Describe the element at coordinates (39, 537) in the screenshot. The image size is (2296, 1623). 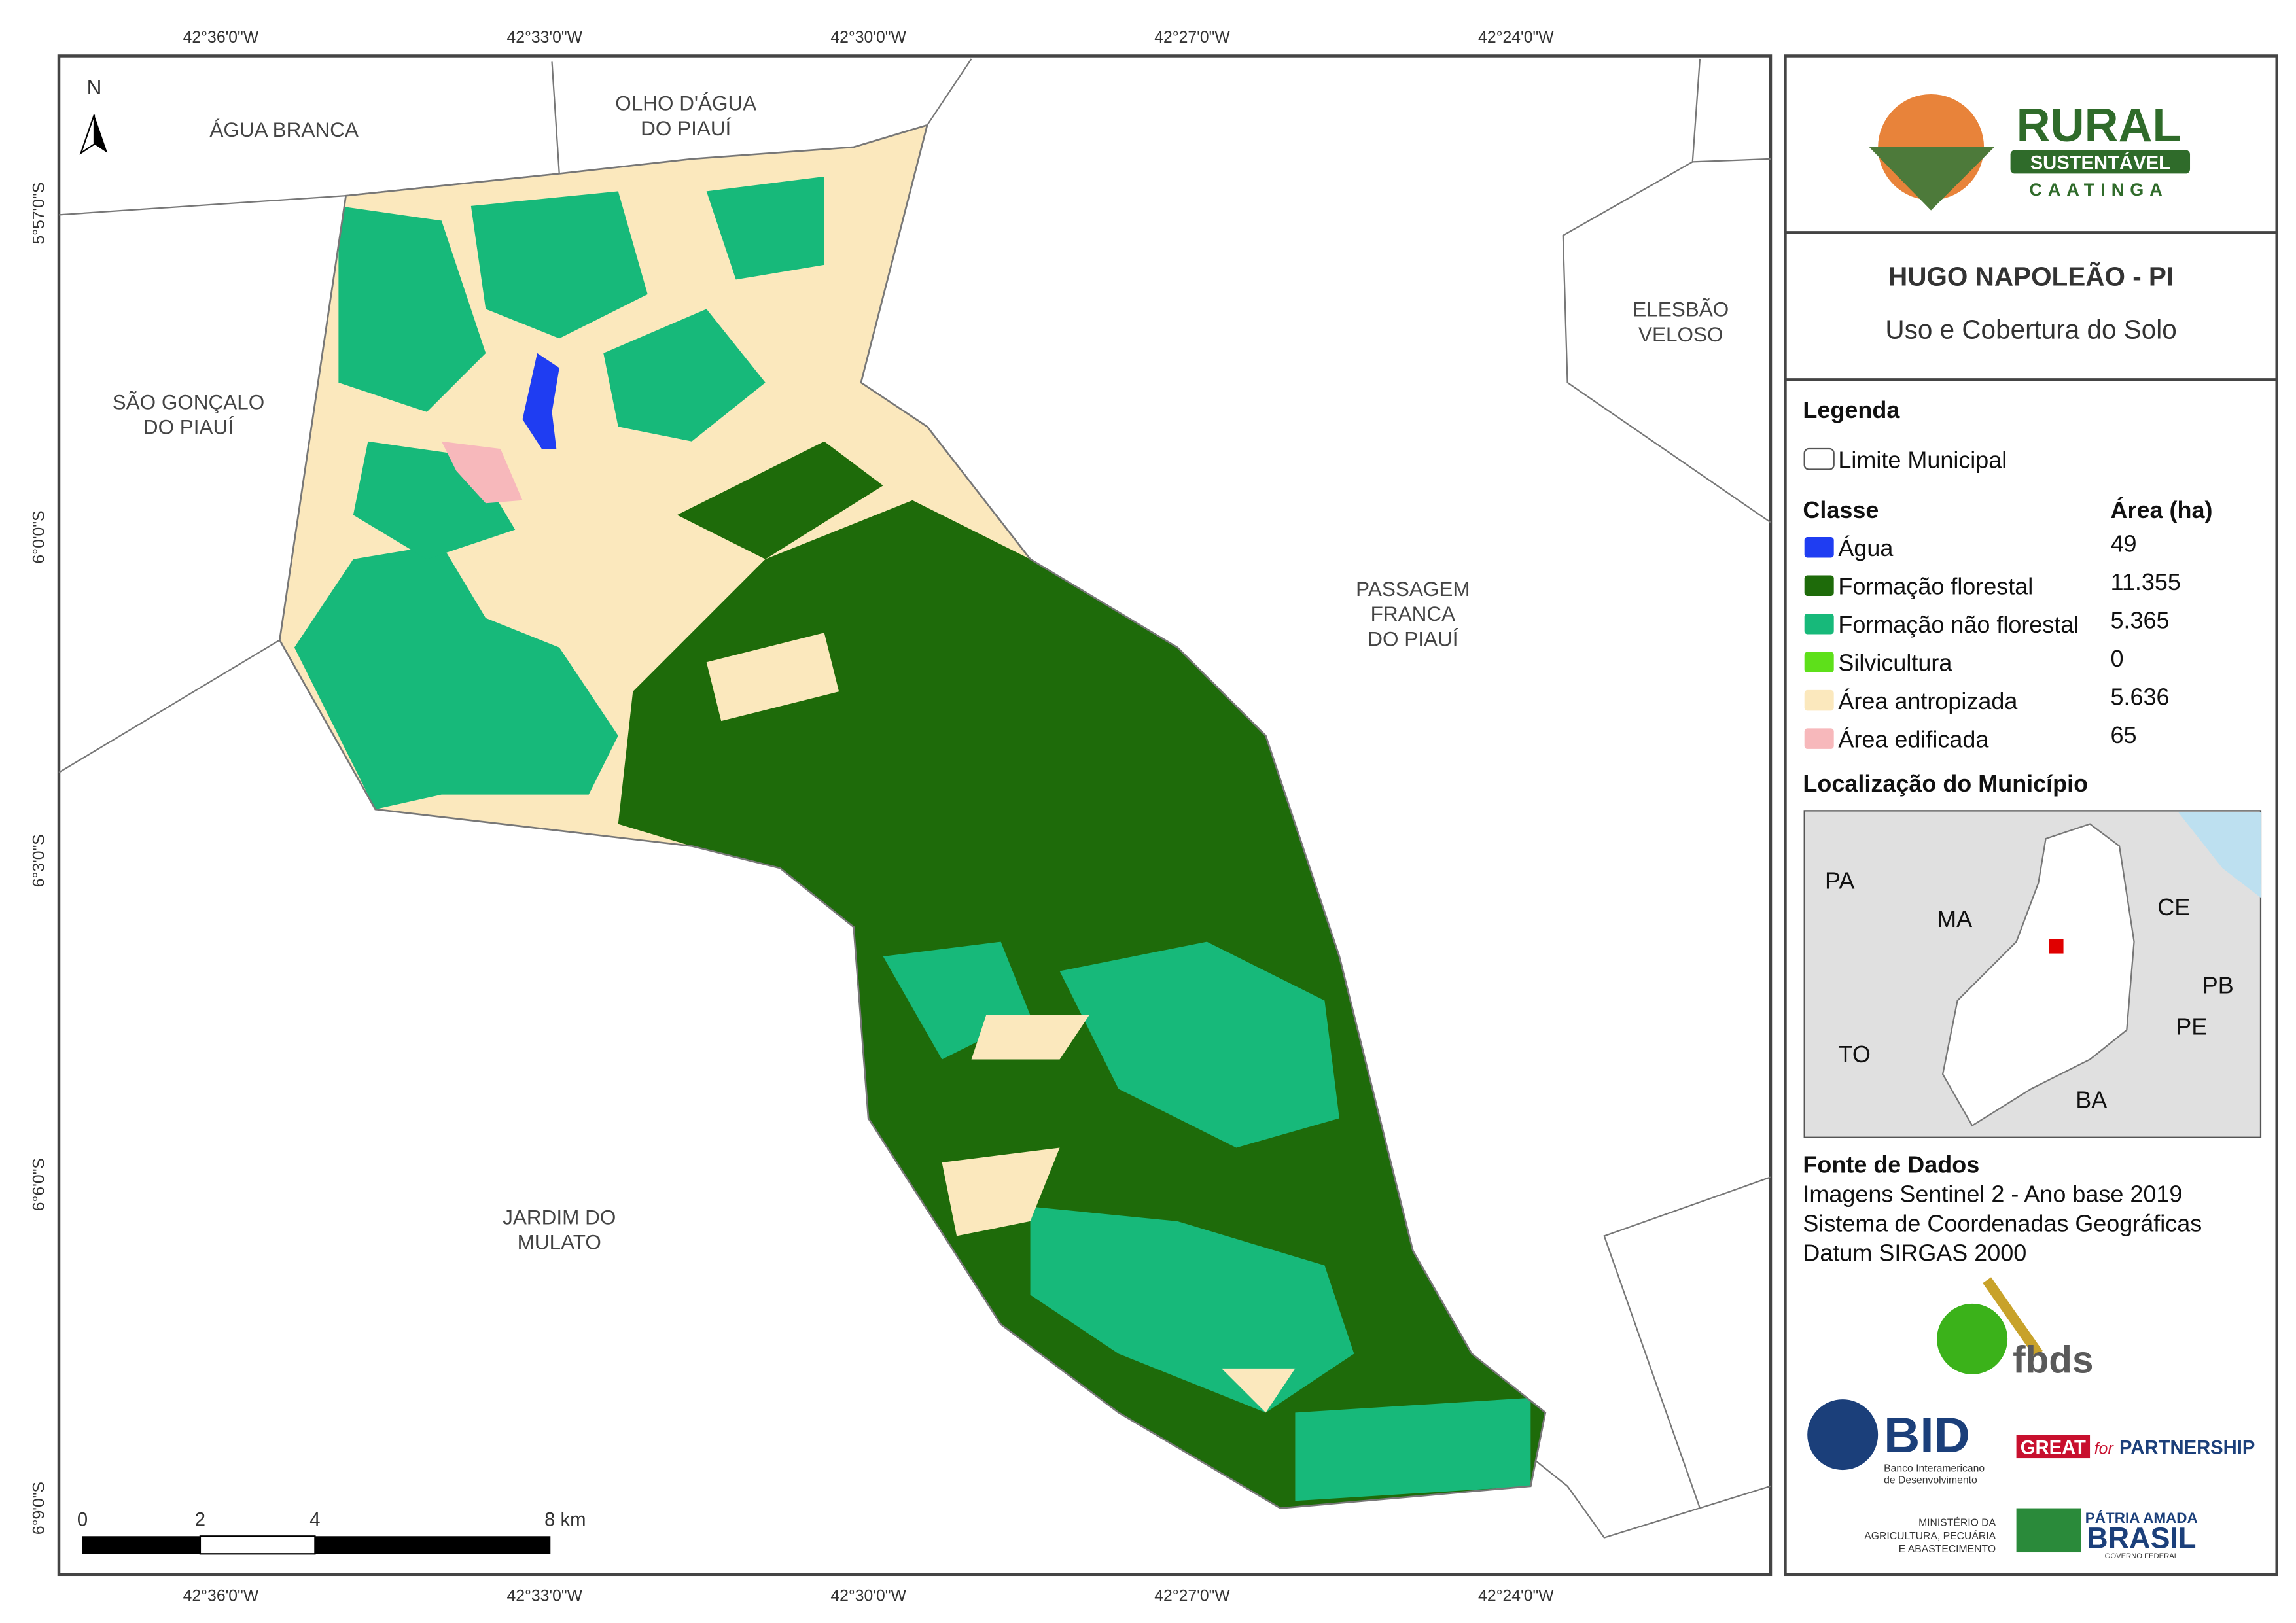
I see `latitude-label: 6°0'0"S` at that location.